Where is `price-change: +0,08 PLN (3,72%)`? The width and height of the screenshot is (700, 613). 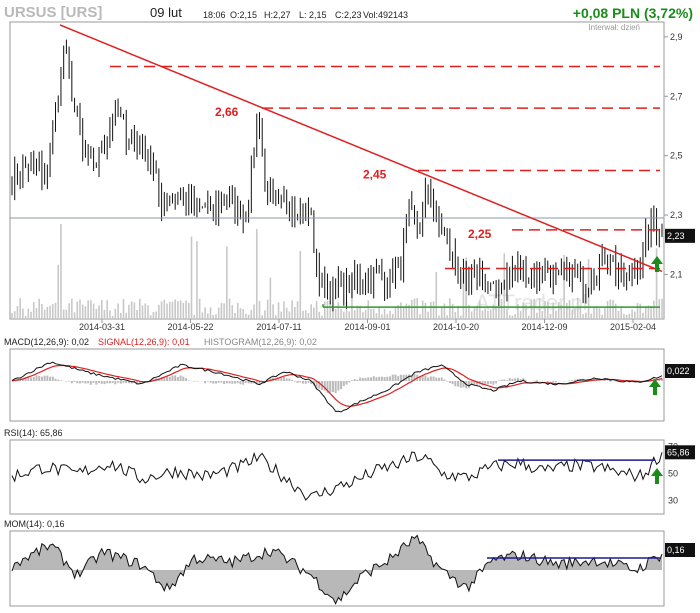 price-change: +0,08 PLN (3,72%) is located at coordinates (633, 13).